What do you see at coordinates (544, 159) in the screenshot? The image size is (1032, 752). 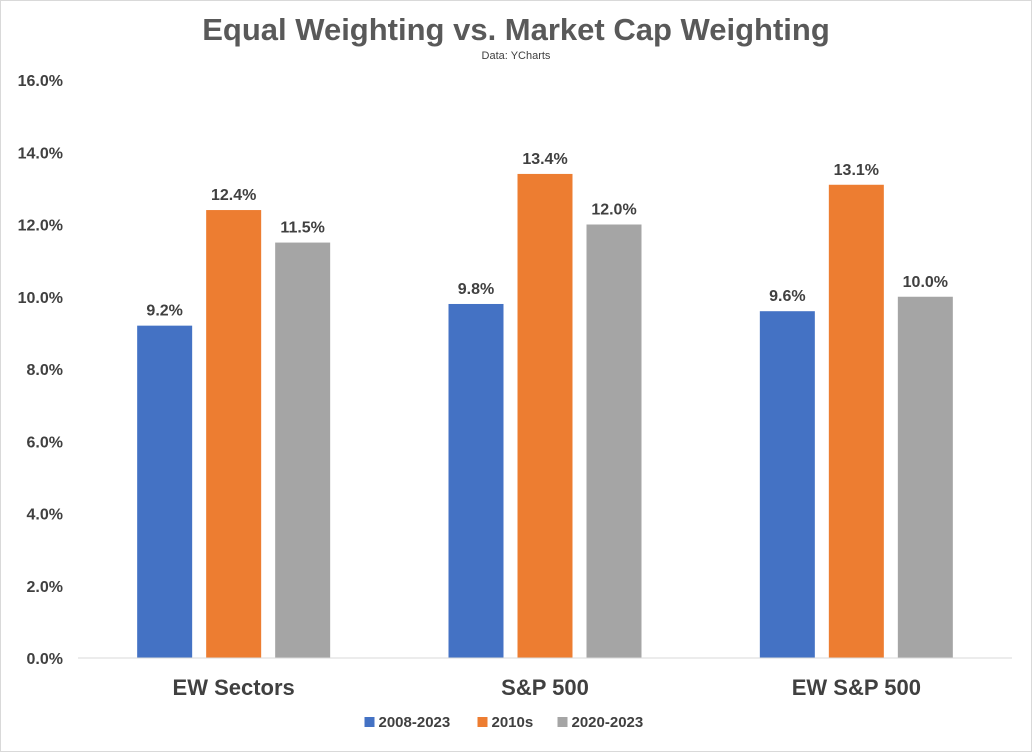 I see `data-label: 13.4%` at bounding box center [544, 159].